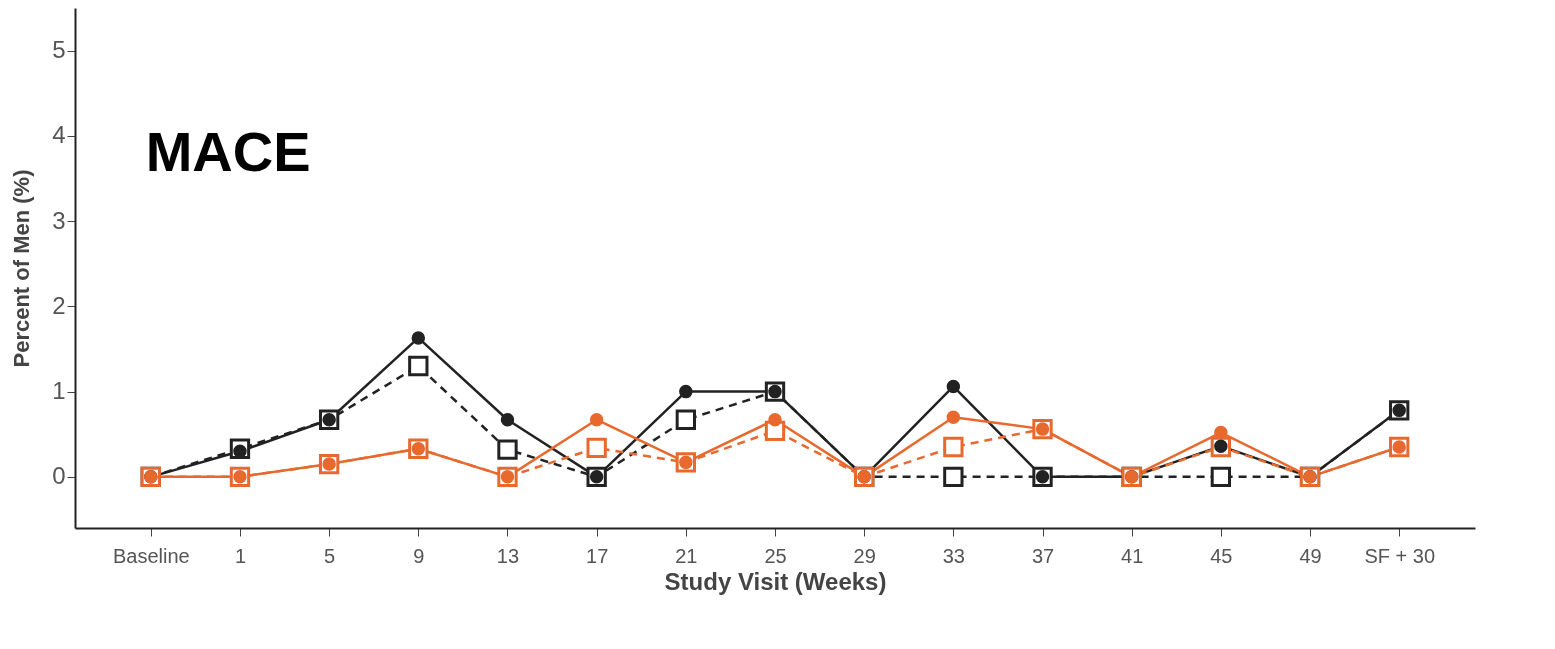 This screenshot has height=649, width=1555. Describe the element at coordinates (22, 268) in the screenshot. I see `y-axis-title: Percent of Men (%)` at that location.